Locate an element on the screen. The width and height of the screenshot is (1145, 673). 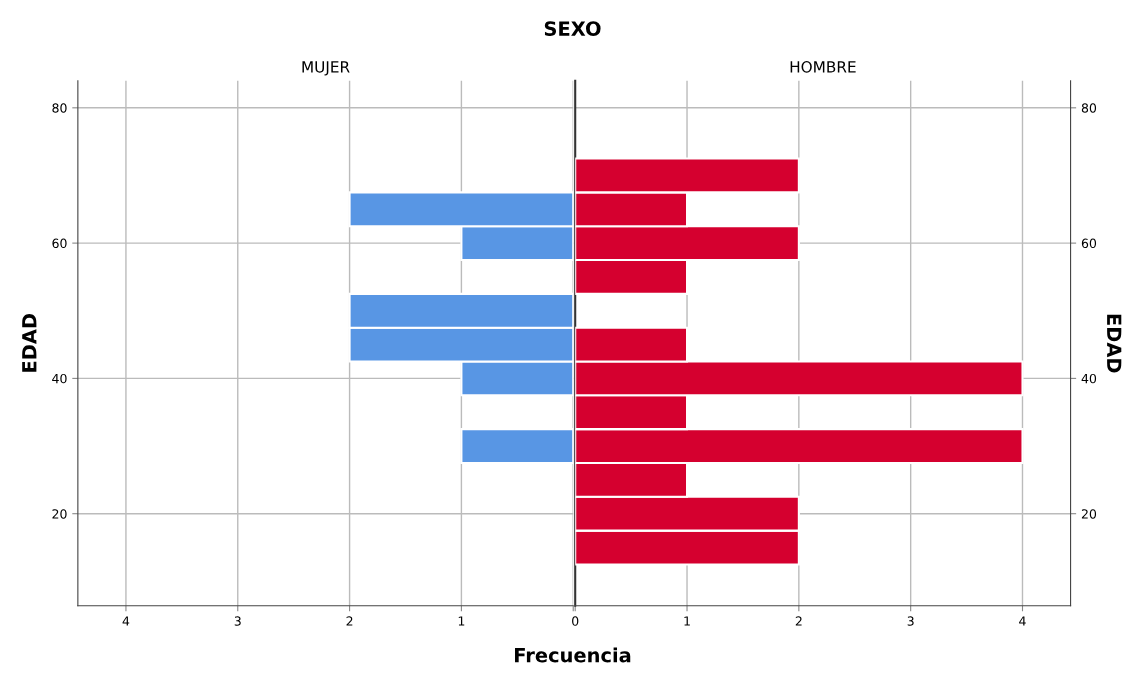
chart-title: HOMBRE is located at coordinates (823, 67).